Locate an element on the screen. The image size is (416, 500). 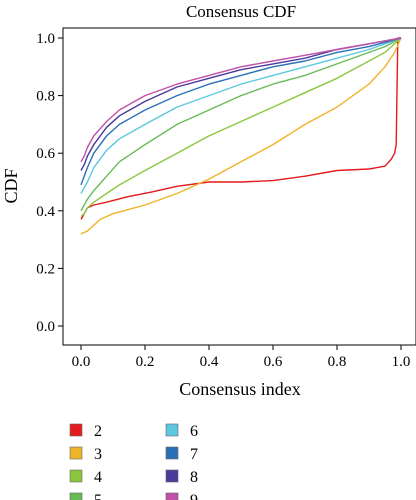
x-tick-label: 0.6 is located at coordinates (273, 362).